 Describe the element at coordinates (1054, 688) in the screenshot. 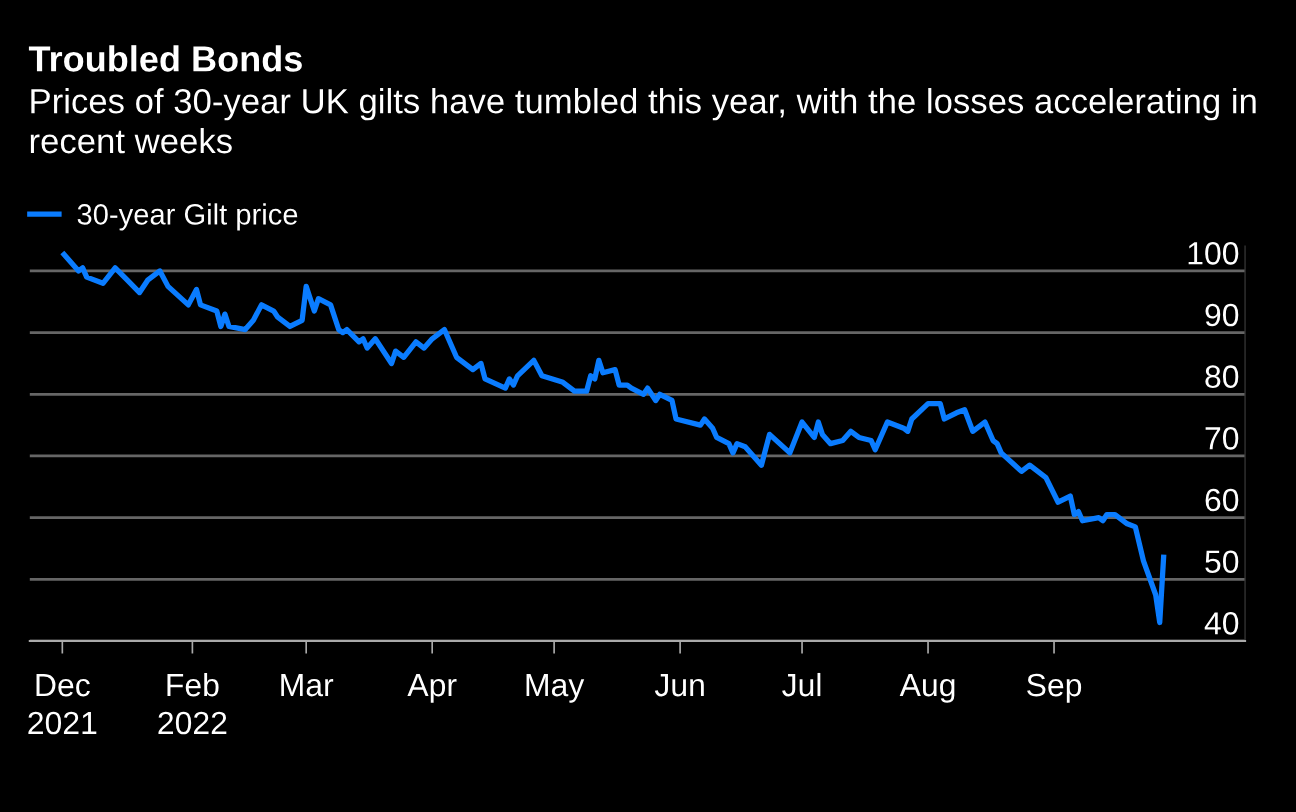

I see `x-tick-label: Sep` at that location.